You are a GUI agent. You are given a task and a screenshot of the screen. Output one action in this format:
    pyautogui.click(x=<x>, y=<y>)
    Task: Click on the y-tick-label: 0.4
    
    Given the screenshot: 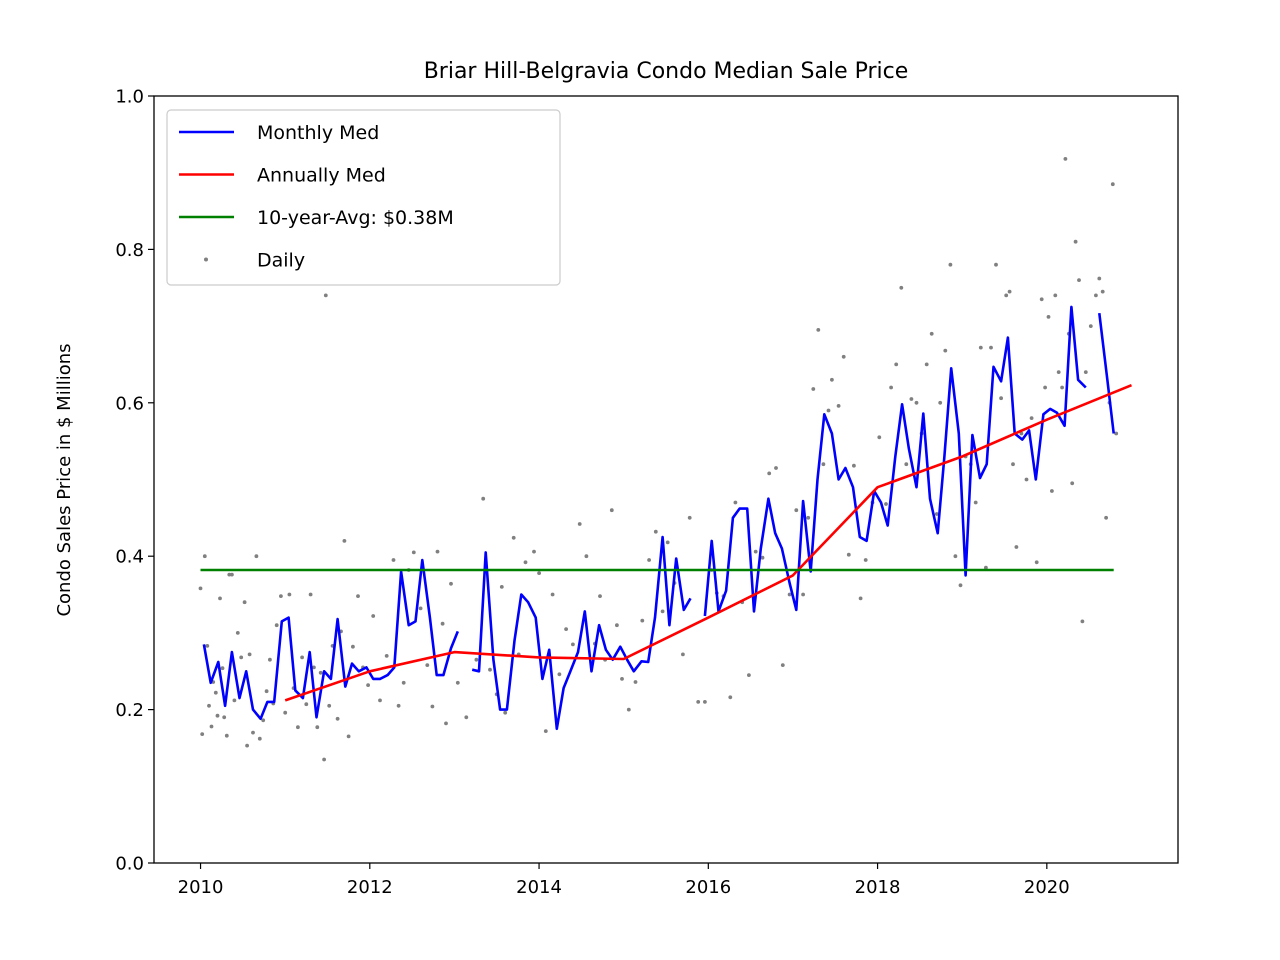 What is the action you would take?
    pyautogui.click(x=129, y=557)
    